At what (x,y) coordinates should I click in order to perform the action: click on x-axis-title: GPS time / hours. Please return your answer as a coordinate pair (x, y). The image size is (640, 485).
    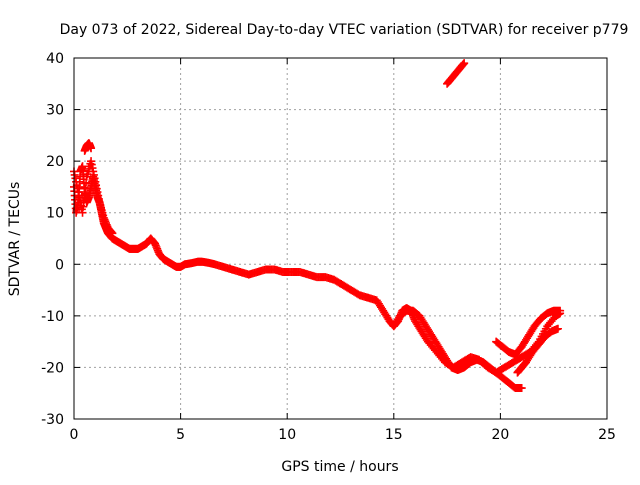
    Looking at the image, I should click on (339, 467).